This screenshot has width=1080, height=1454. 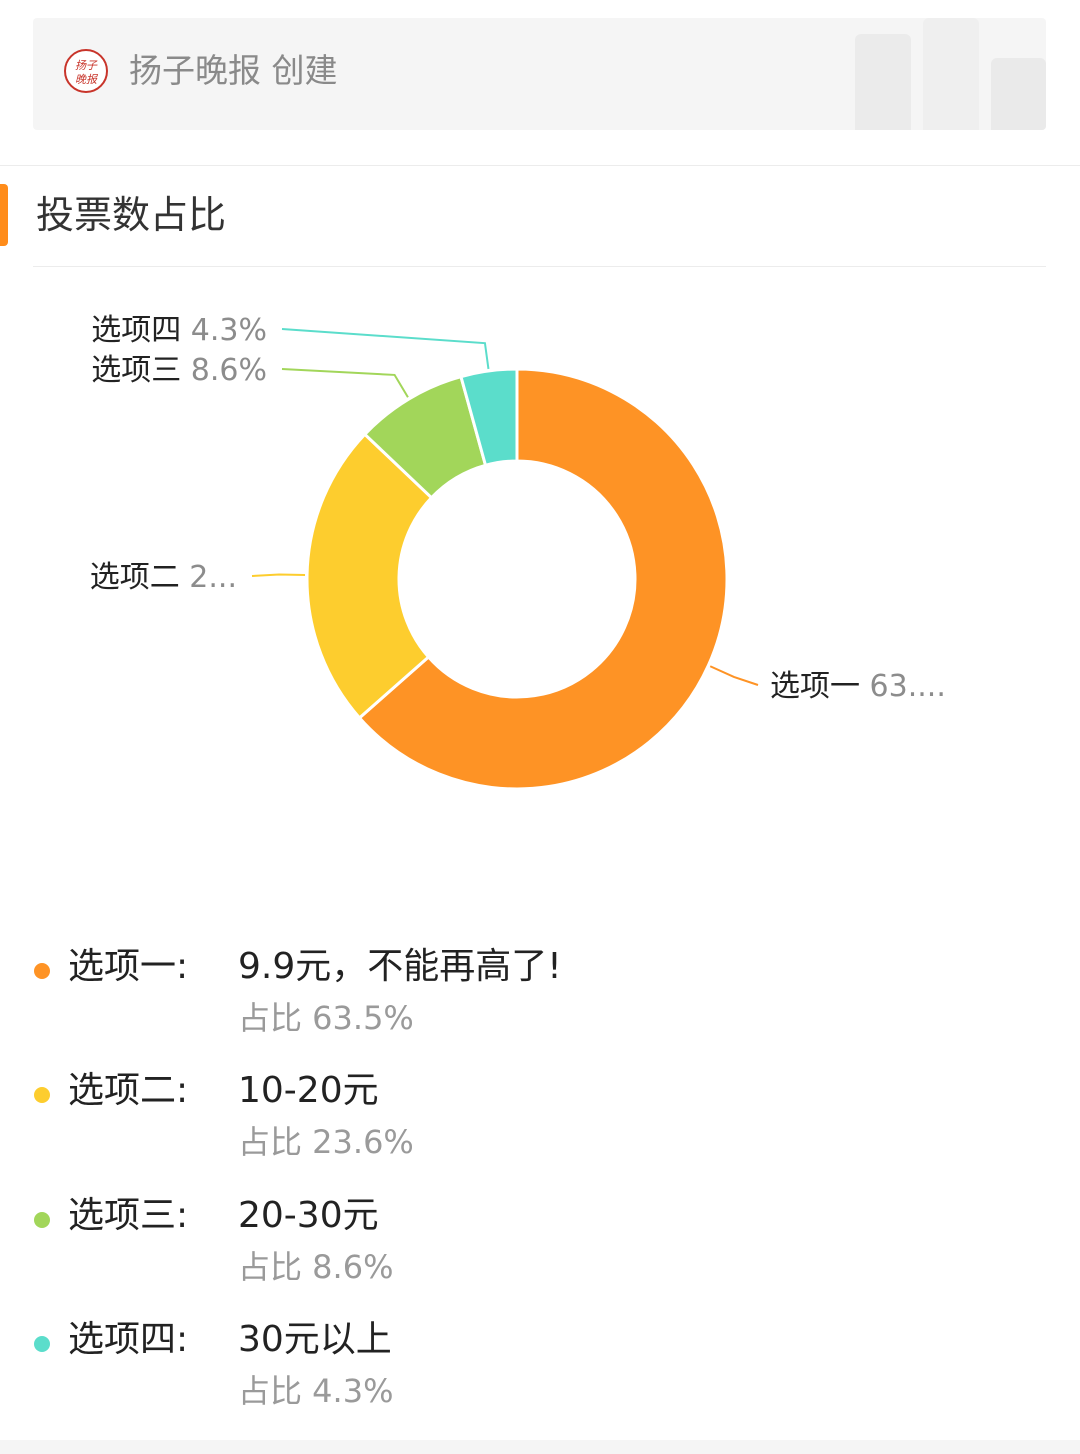 I want to click on slice-label-4: 选项四 4.3%, so click(x=179, y=330).